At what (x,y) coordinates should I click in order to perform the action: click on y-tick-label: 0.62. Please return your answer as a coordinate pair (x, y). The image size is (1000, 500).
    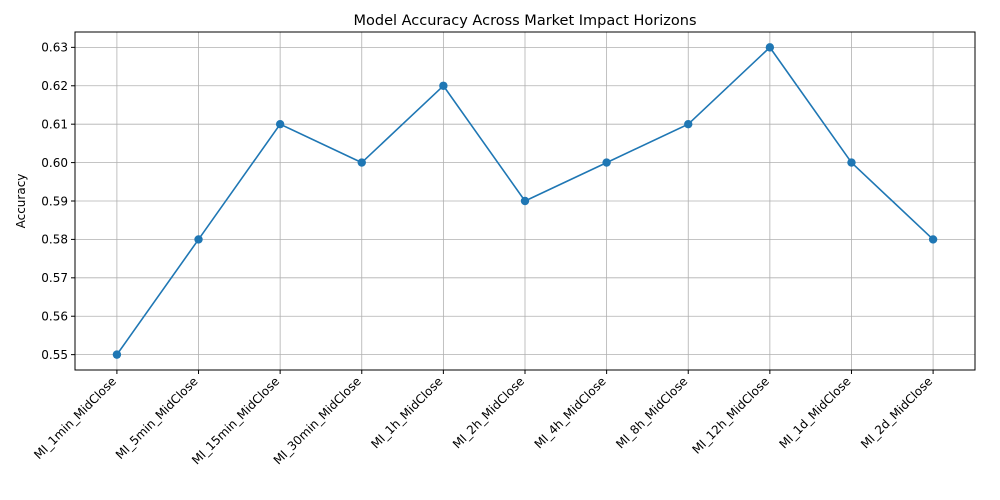
    Looking at the image, I should click on (54, 86).